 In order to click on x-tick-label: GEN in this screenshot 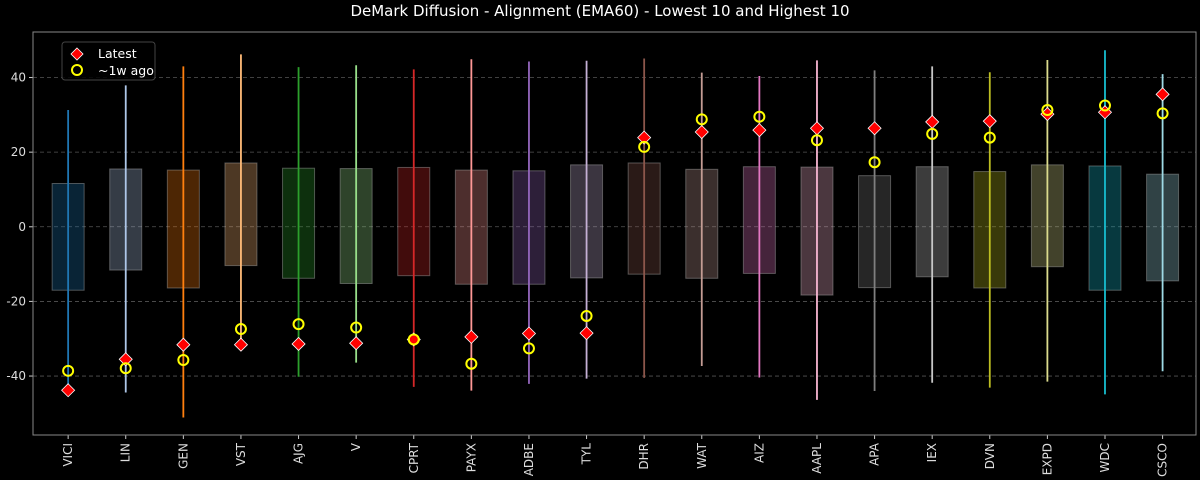, I will do `click(183, 456)`.